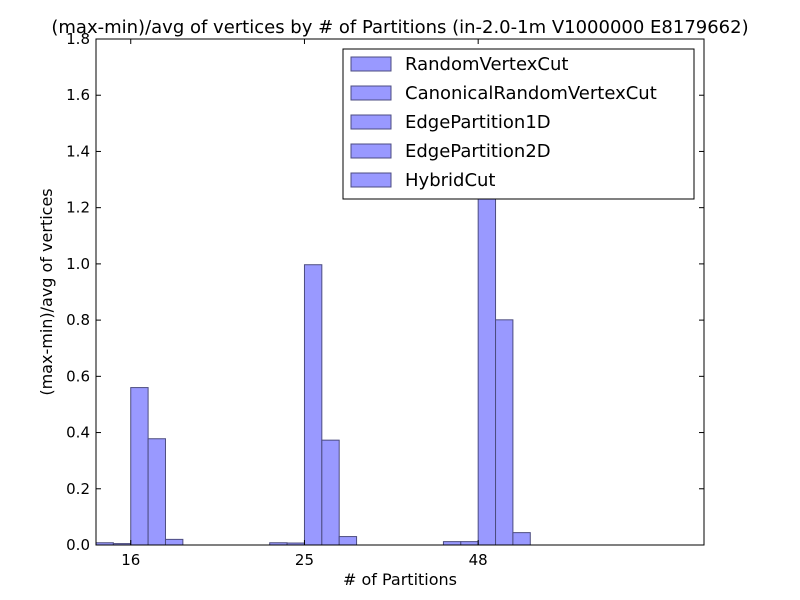  Describe the element at coordinates (78, 489) in the screenshot. I see `y-tick-label: 0.2` at that location.